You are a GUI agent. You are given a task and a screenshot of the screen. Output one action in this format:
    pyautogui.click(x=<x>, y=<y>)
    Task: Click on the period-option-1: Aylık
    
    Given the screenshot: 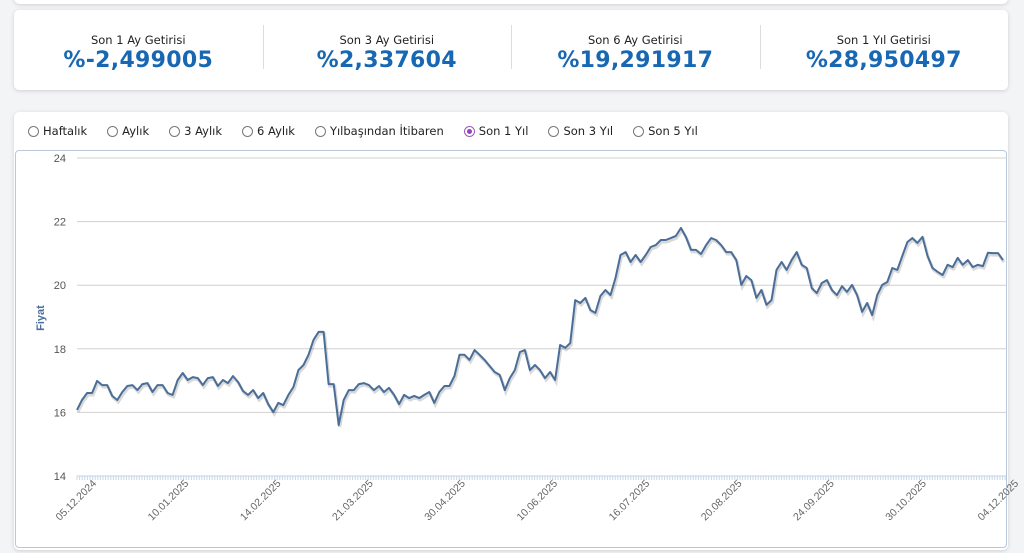 What is the action you would take?
    pyautogui.click(x=128, y=131)
    